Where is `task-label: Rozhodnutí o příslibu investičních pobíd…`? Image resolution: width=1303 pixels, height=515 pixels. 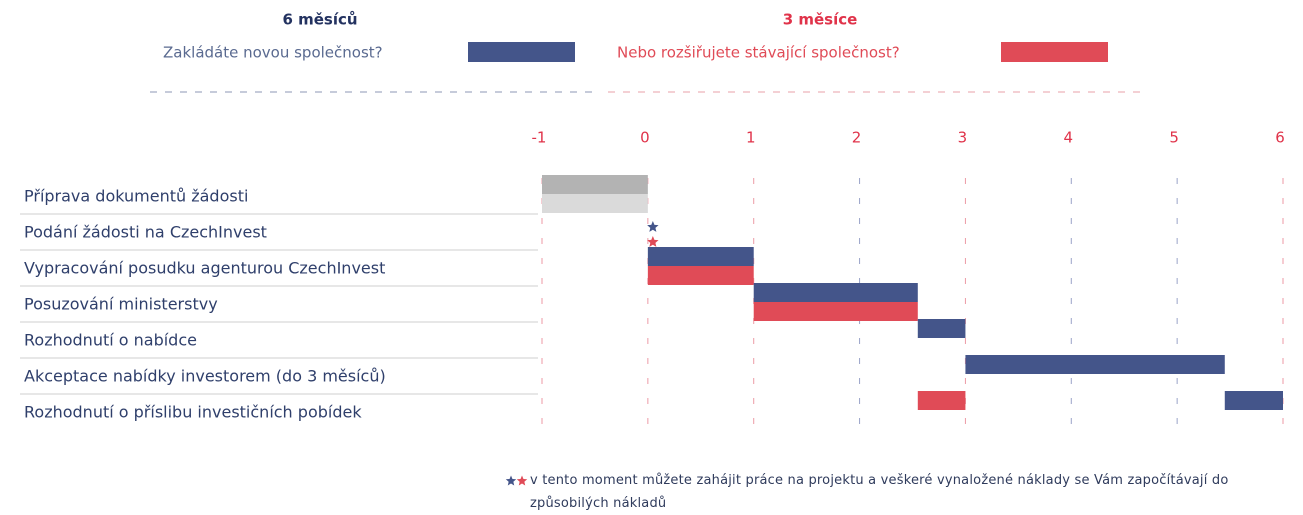 task-label: Rozhodnutí o příslibu investičních pobíd… is located at coordinates (193, 412).